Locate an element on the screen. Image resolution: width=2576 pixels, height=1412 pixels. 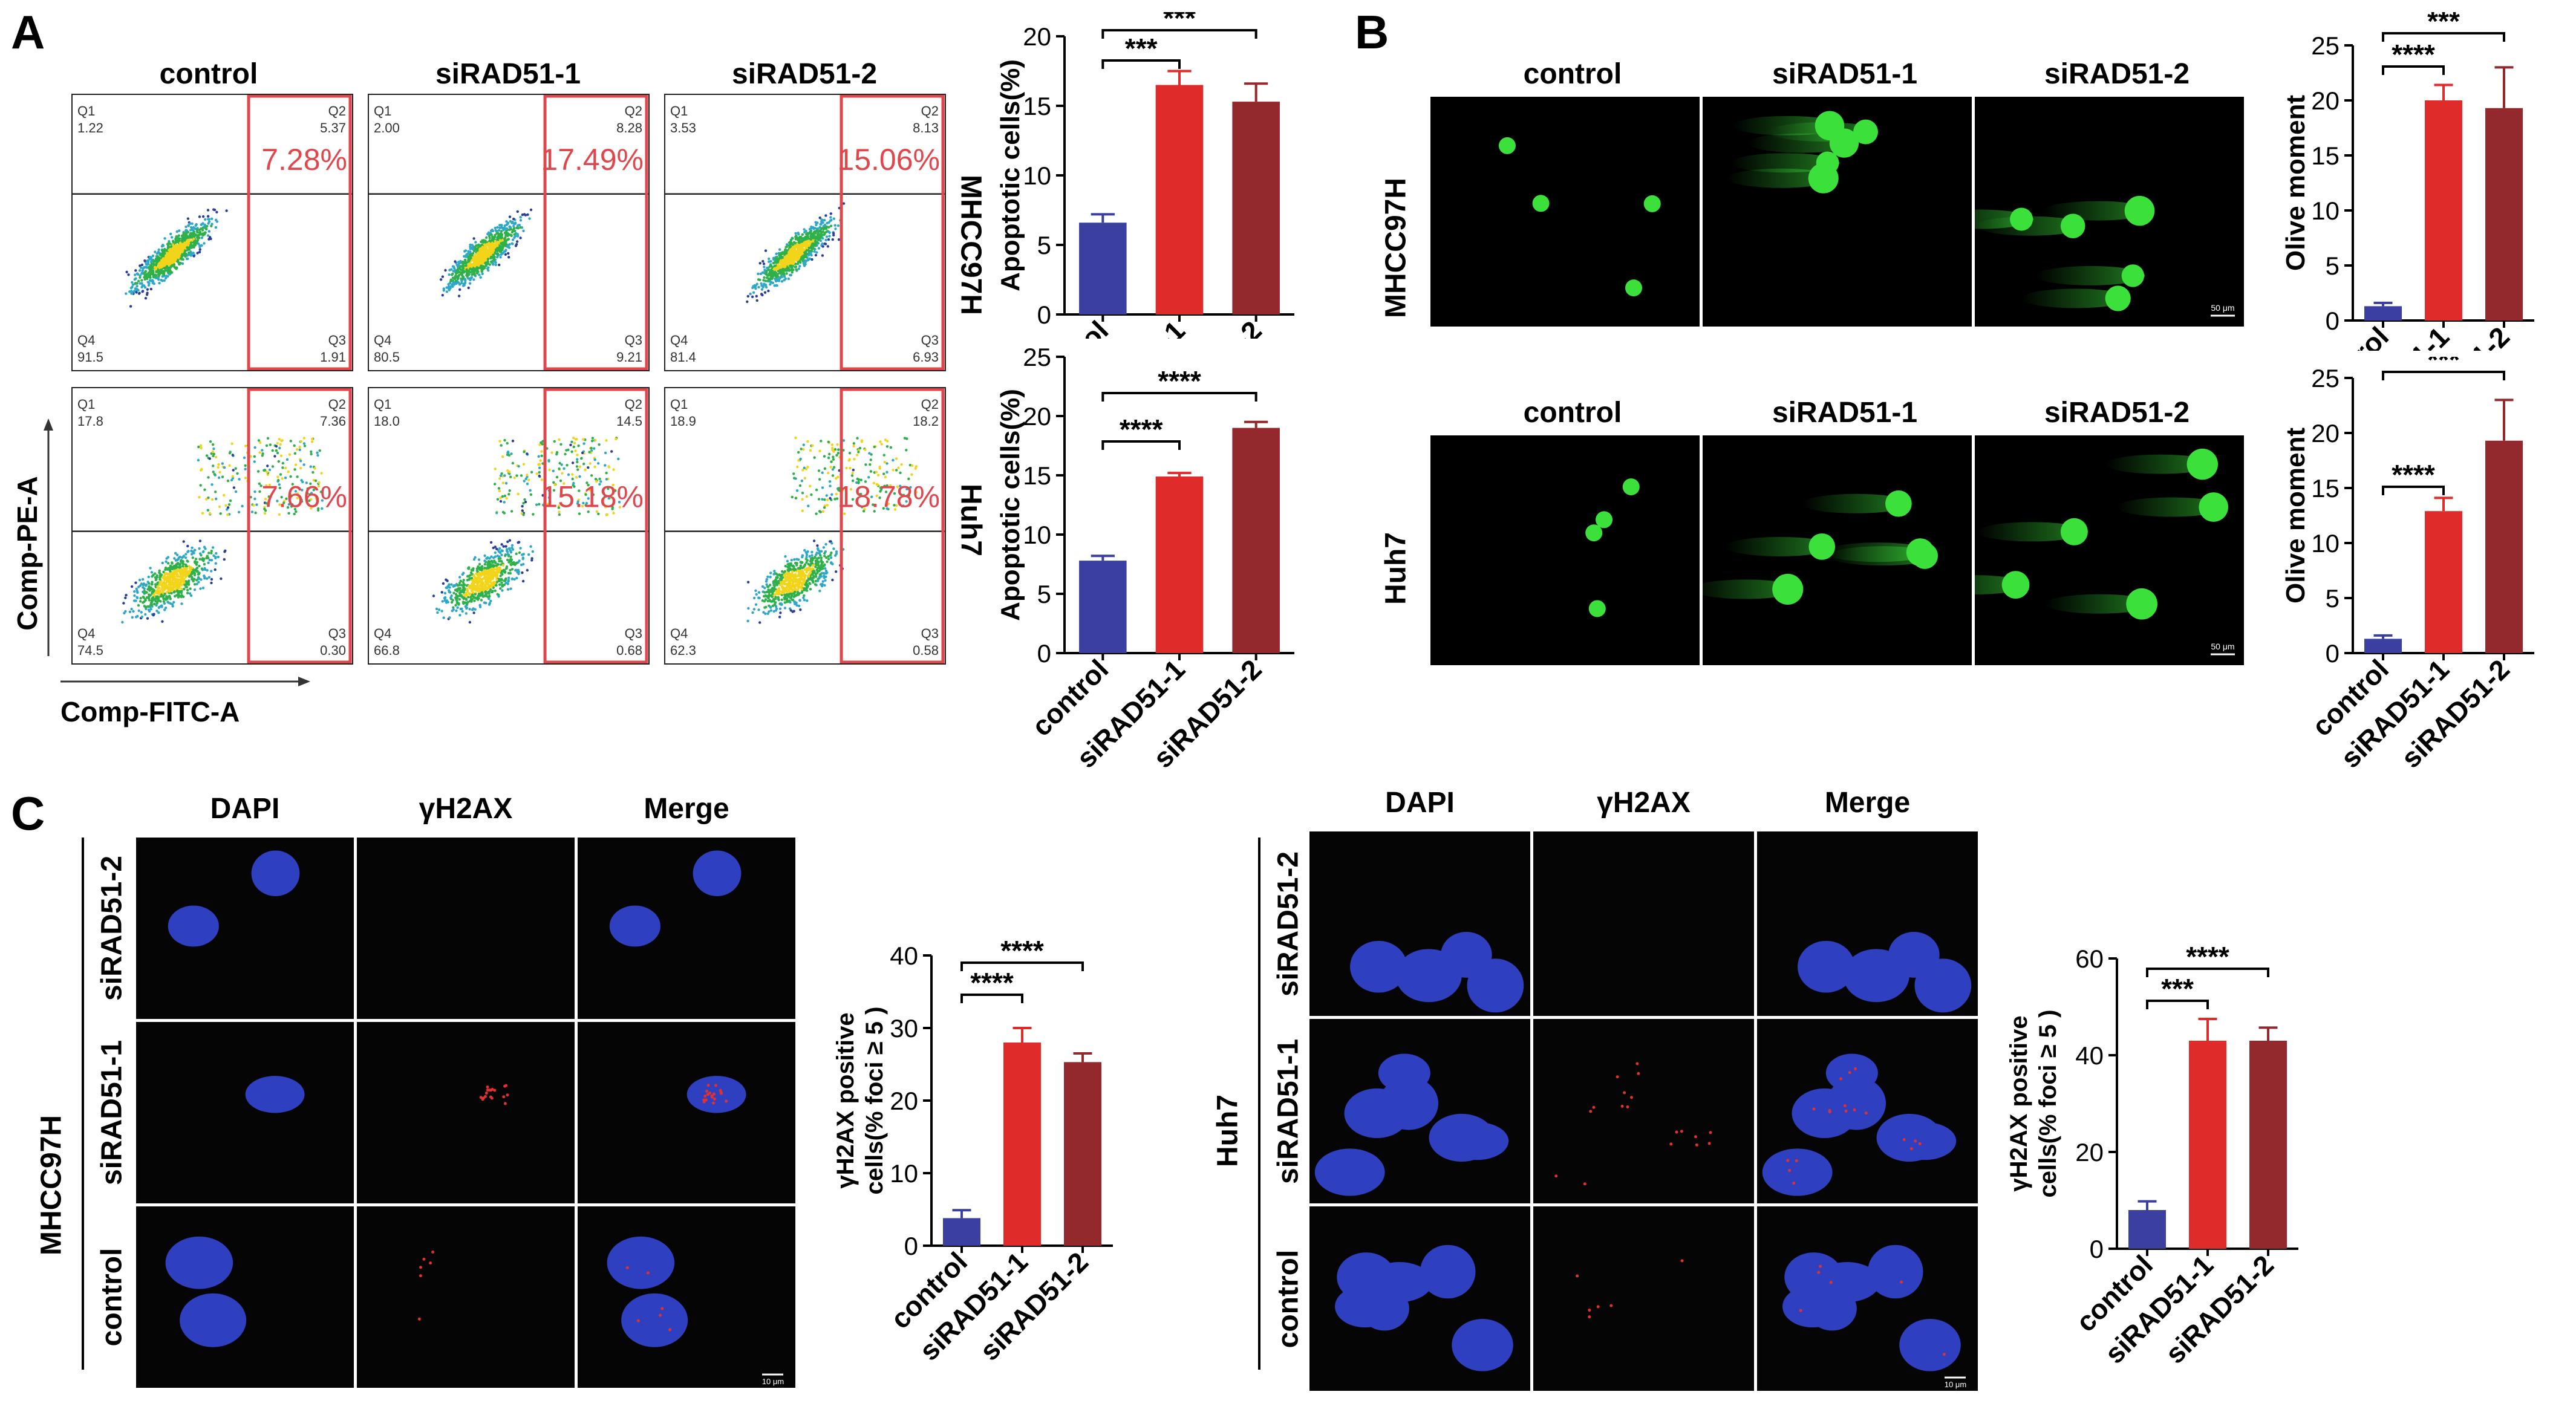
flow-q2-value: 8.28 is located at coordinates (629, 128).